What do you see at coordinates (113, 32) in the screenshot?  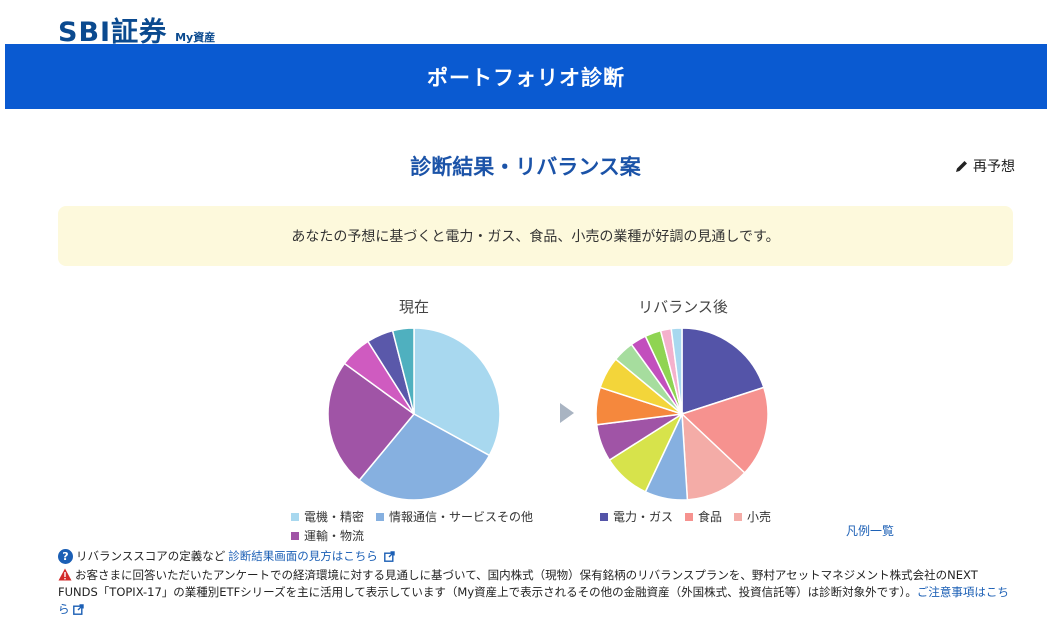 I see `logo-main-text: SBI証券` at bounding box center [113, 32].